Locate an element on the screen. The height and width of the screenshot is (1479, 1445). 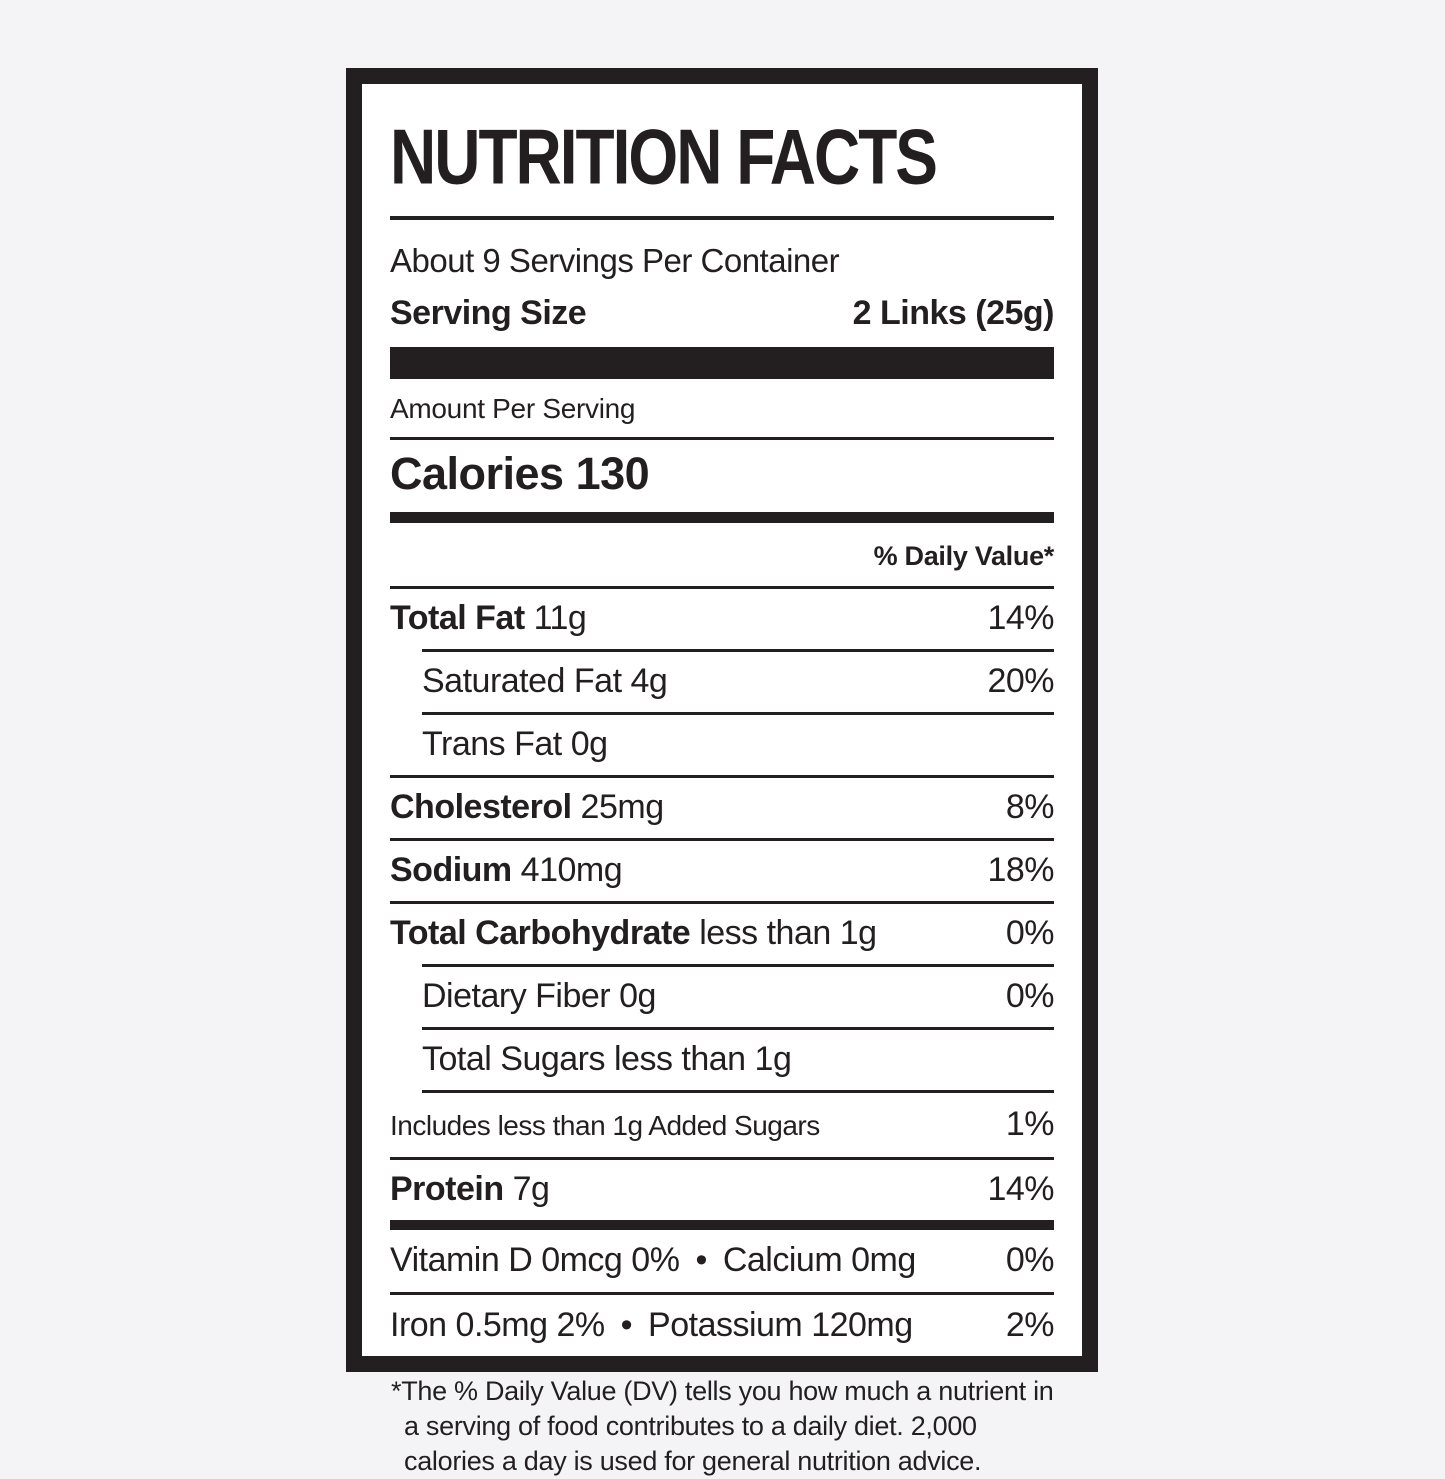
nutrient-row-cholesterol: Cholesterol 25mg 8% is located at coordinates (722, 808).